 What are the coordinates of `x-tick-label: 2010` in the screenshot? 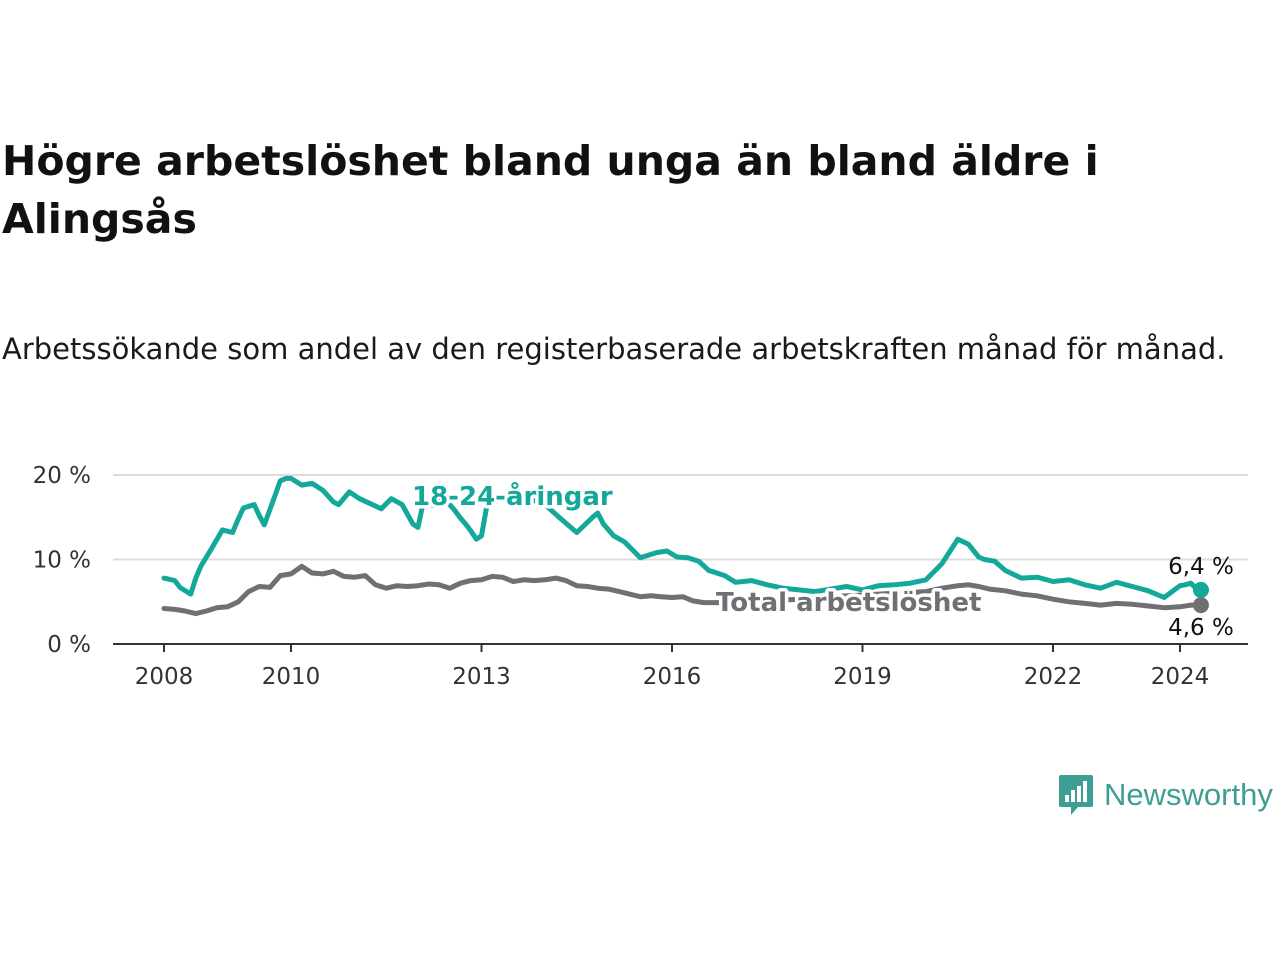 It's located at (291, 677).